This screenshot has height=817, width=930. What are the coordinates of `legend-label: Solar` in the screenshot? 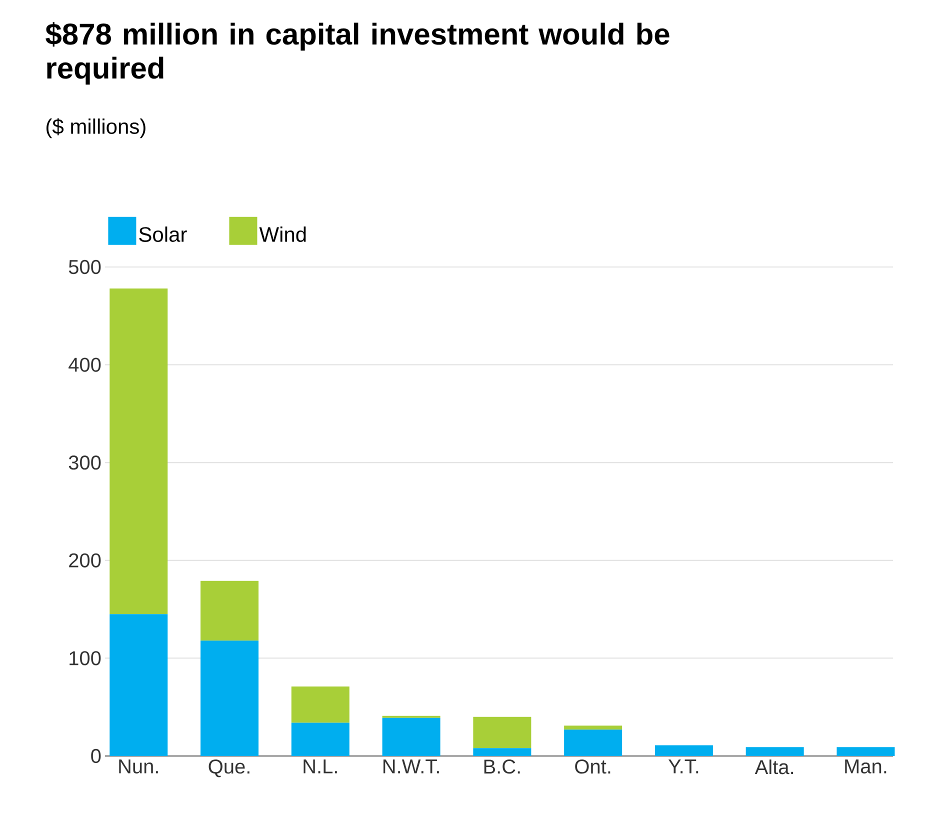 It's located at (163, 234).